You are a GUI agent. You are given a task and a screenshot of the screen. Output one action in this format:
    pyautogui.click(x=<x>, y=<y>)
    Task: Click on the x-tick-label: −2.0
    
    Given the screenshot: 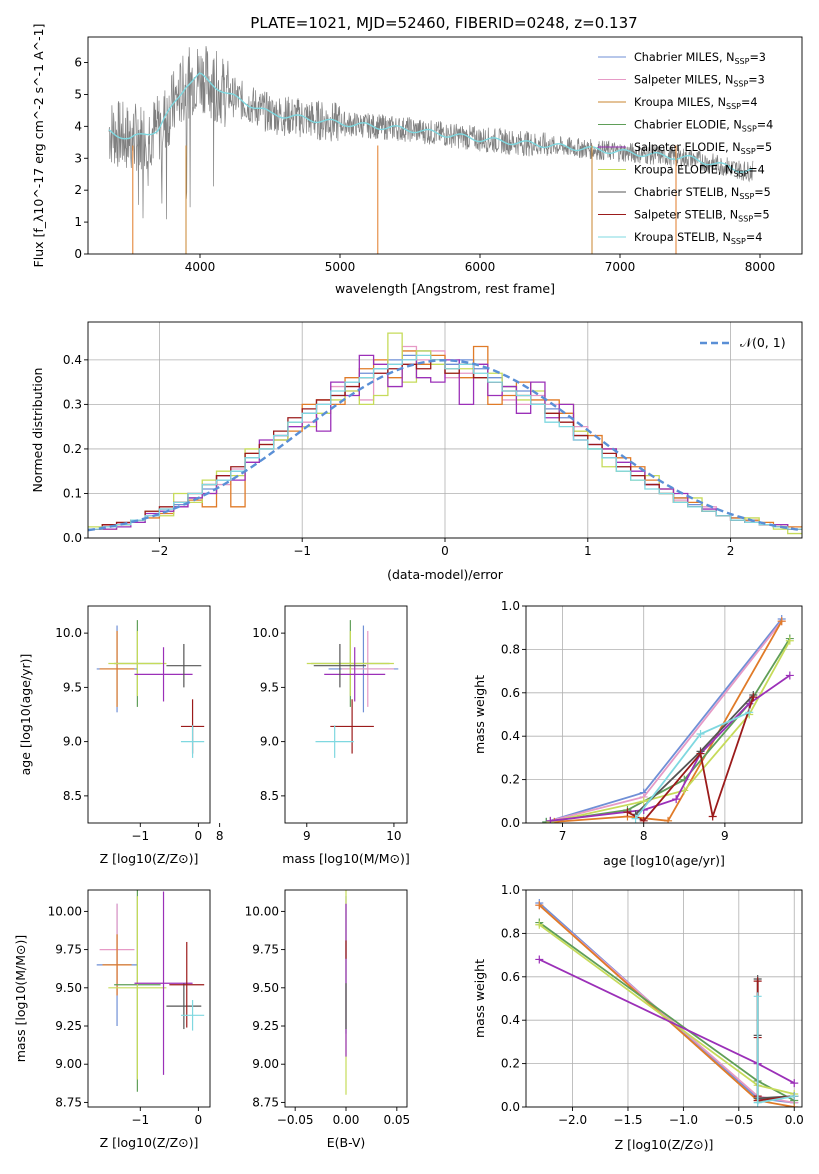 What is the action you would take?
    pyautogui.click(x=572, y=1120)
    